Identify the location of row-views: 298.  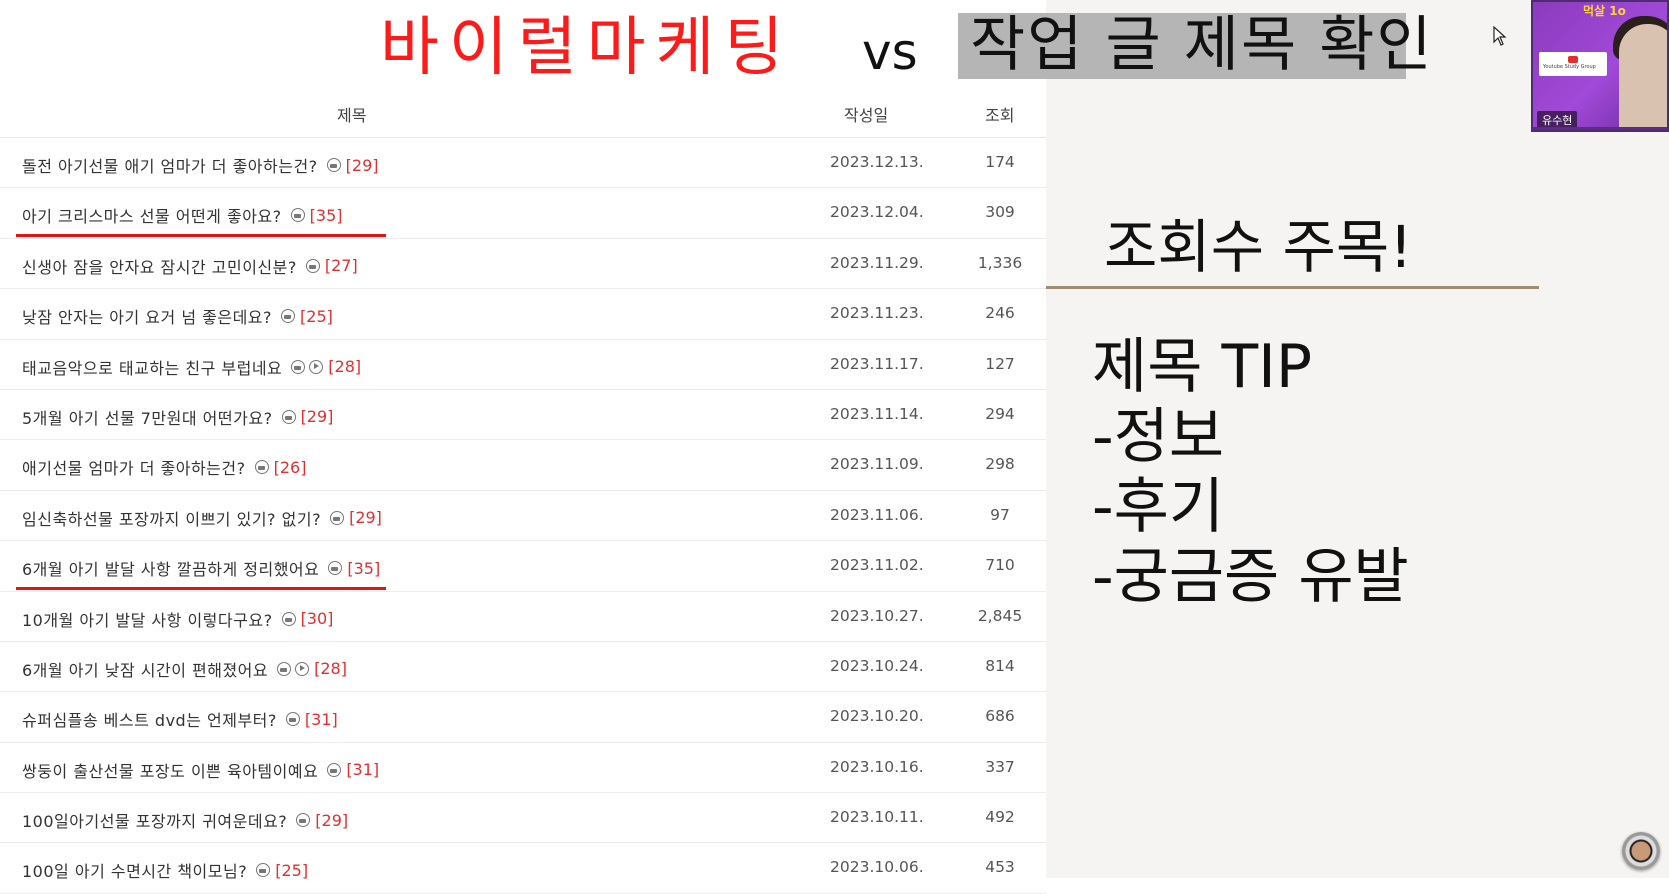
(1000, 464).